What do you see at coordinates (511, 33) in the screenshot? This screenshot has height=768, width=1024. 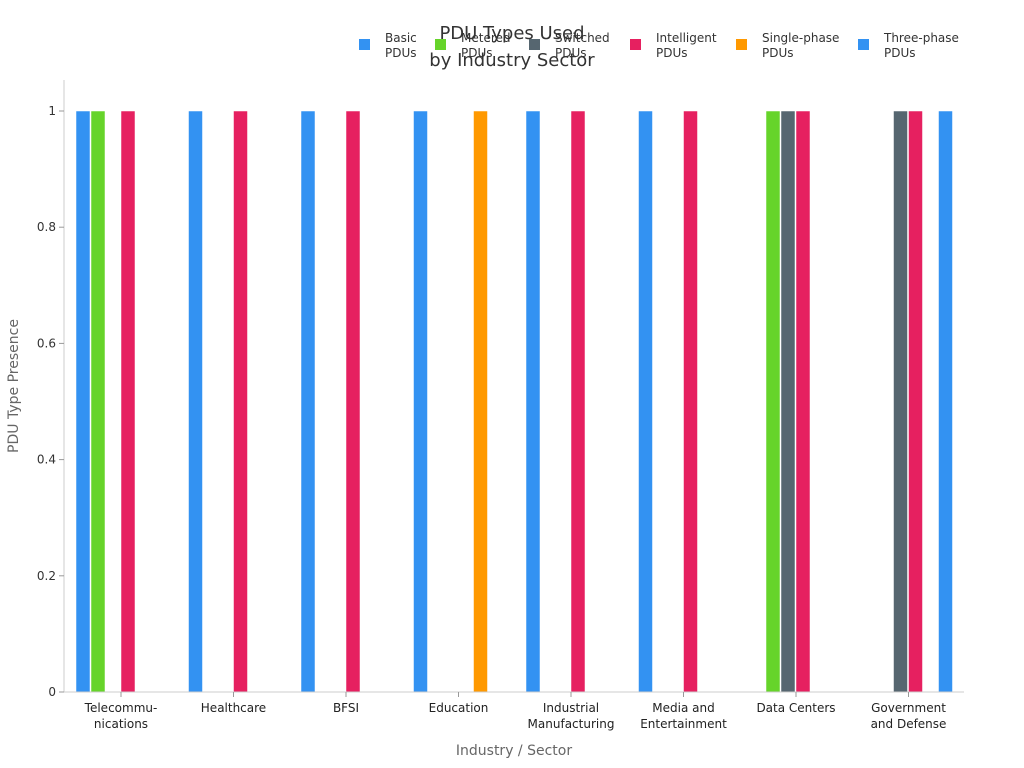 I see `chart-title-line-1: PDU Types Used` at bounding box center [511, 33].